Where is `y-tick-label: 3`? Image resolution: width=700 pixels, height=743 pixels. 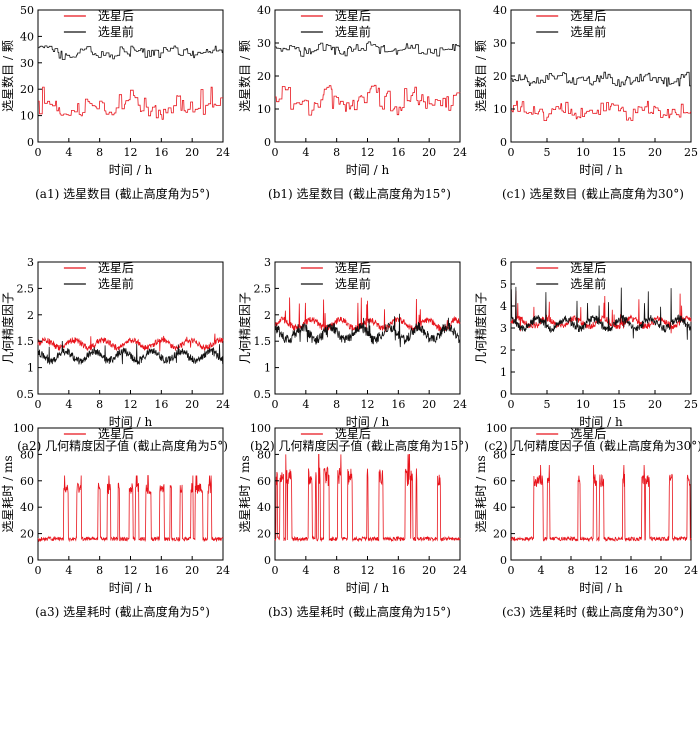 y-tick-label: 3 is located at coordinates (267, 262).